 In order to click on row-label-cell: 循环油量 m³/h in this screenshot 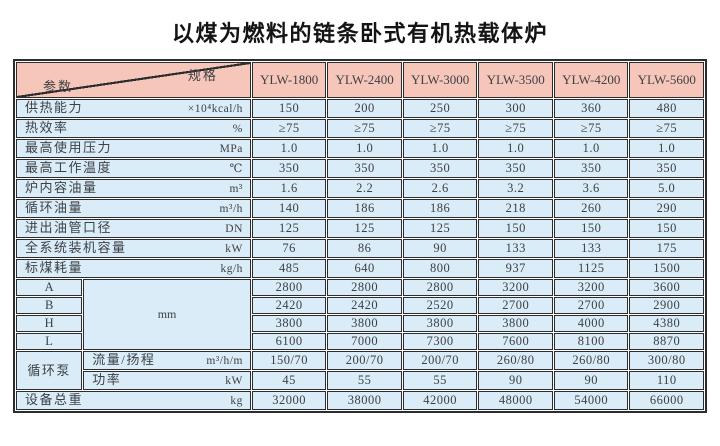, I will do `click(133, 208)`.